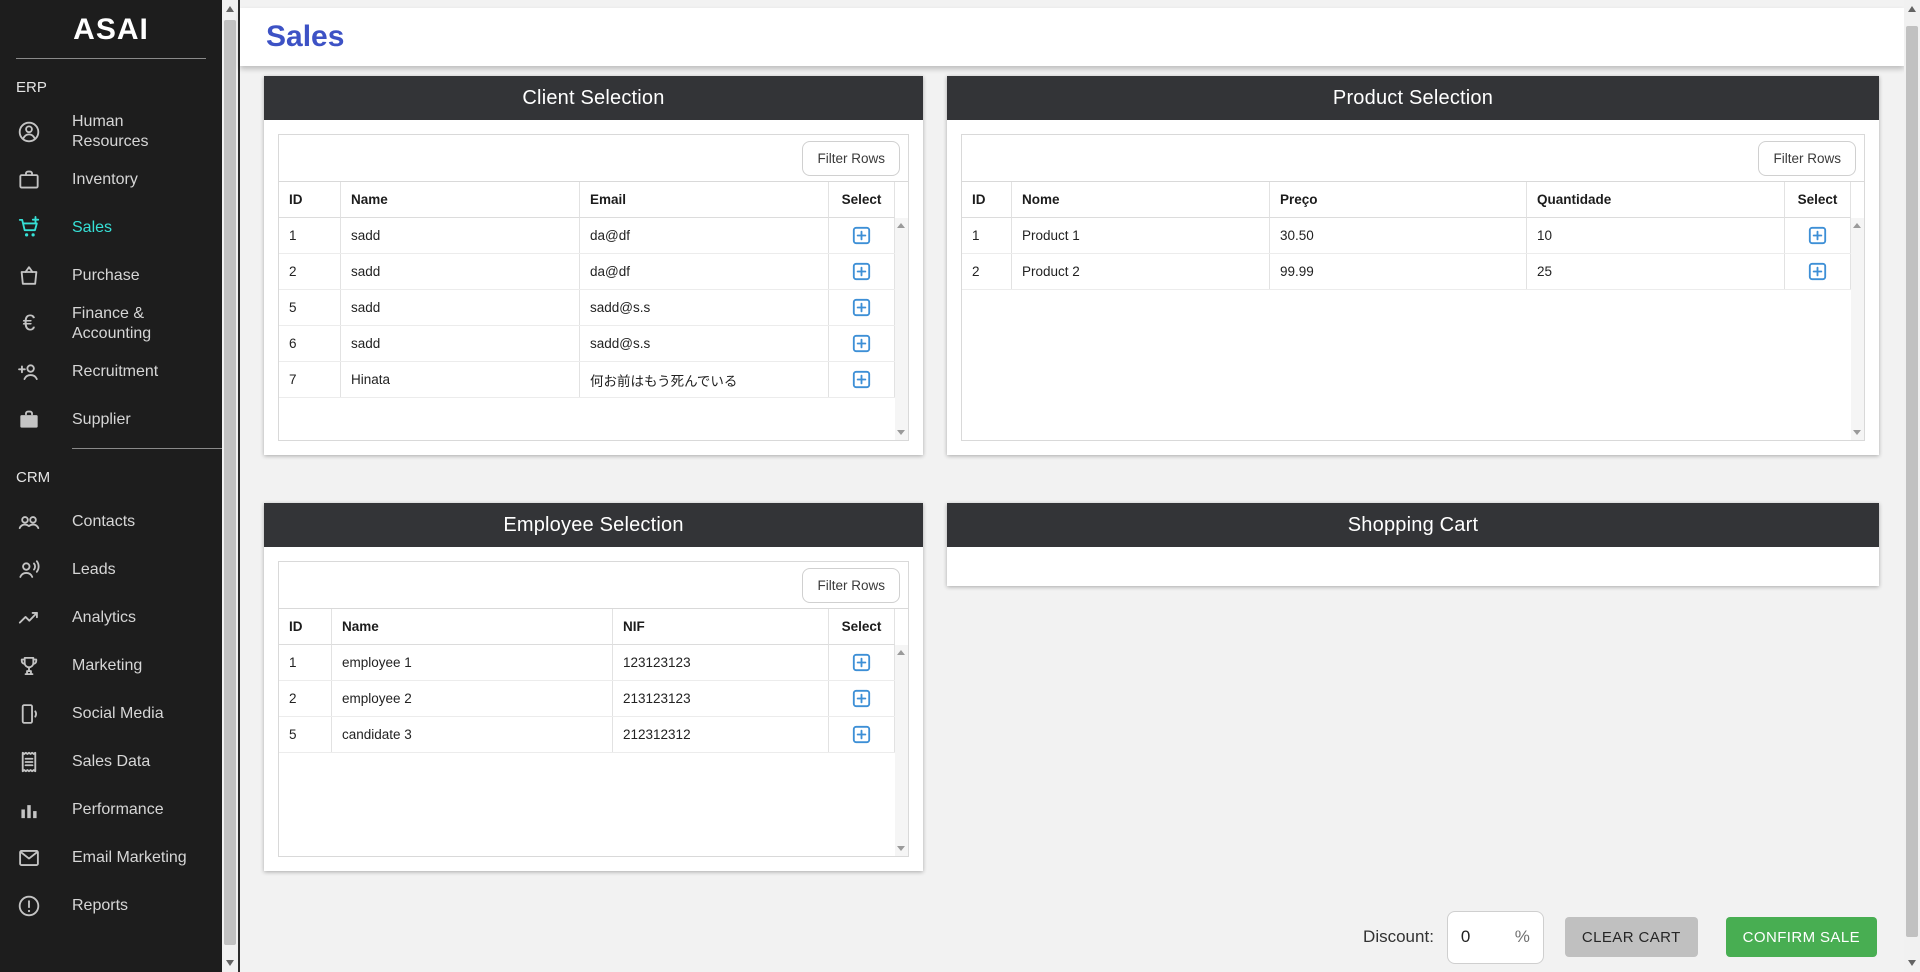  Describe the element at coordinates (1398, 235) in the screenshot. I see `table-cell: 30.50` at that location.